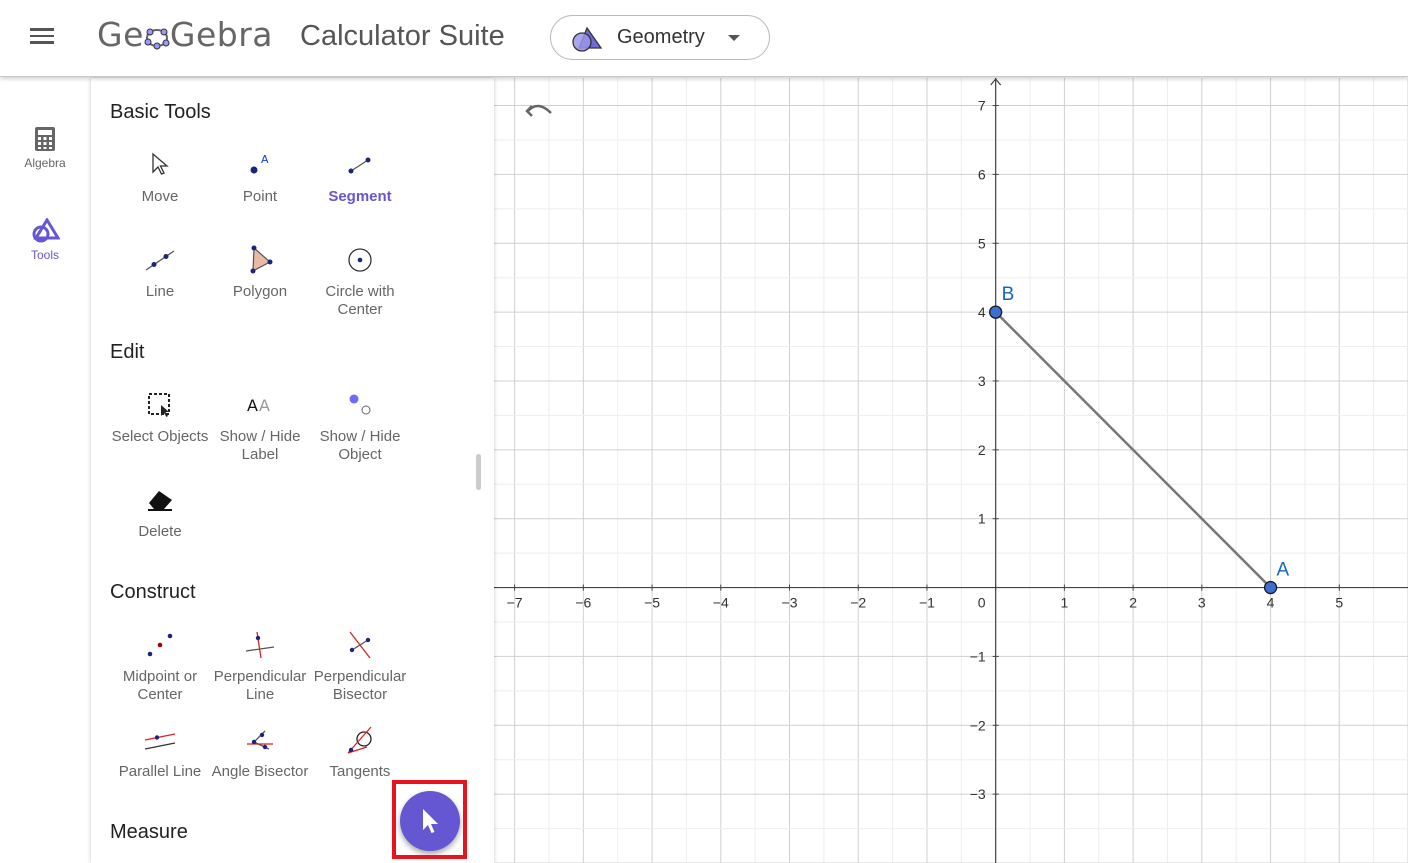 The height and width of the screenshot is (863, 1408). Describe the element at coordinates (160, 112) in the screenshot. I see `section-title-basic-tools: Basic Tools` at that location.